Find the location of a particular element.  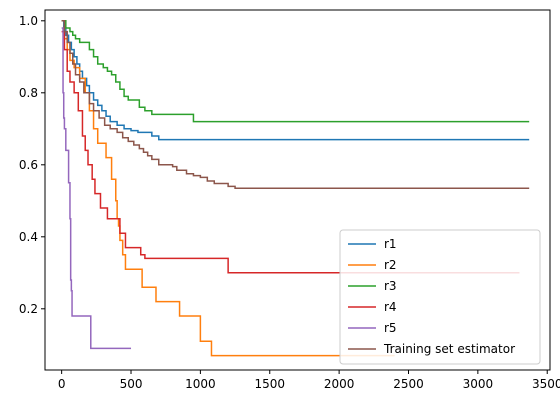

x-tick-label-3: 1500 is located at coordinates (269, 384).